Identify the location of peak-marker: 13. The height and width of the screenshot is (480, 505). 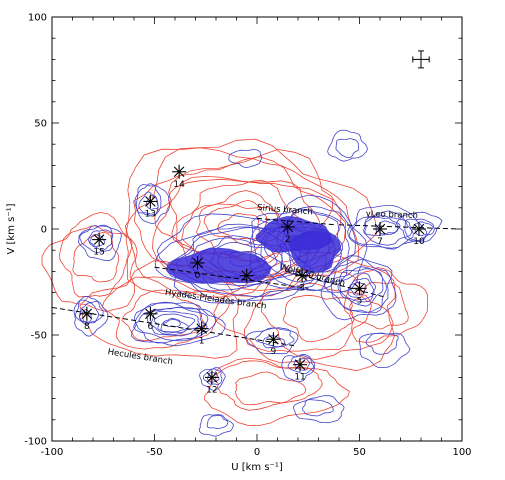
(150, 206).